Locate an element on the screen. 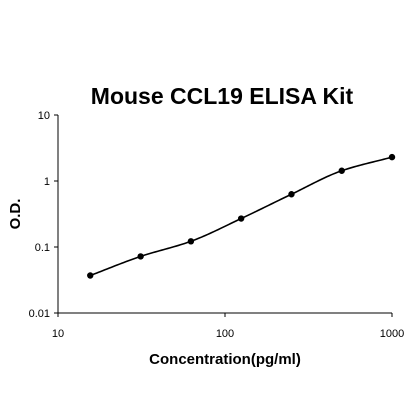 This screenshot has width=420, height=420. x-tick-label: 100 is located at coordinates (225, 334).